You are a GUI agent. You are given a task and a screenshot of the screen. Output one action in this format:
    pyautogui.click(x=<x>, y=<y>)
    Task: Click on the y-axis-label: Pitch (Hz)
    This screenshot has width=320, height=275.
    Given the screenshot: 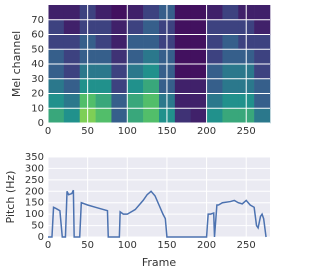 What is the action you would take?
    pyautogui.click(x=10, y=197)
    